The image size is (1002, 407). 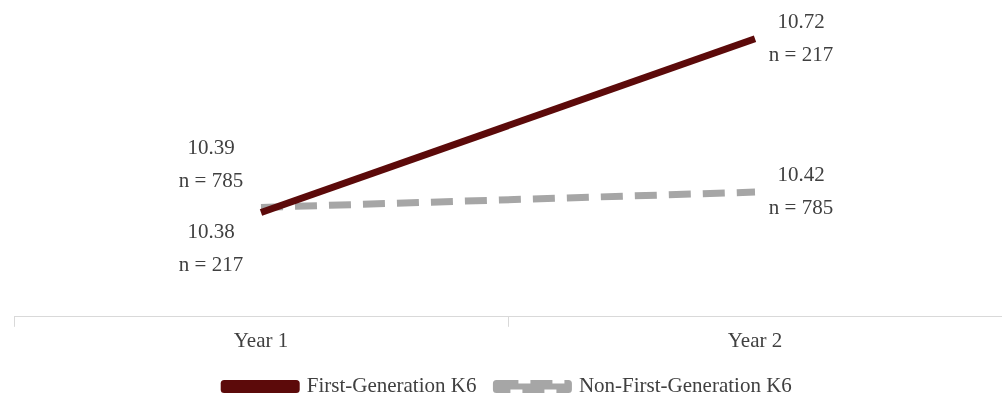 I want to click on x-tick-label: Year 2, so click(x=755, y=339).